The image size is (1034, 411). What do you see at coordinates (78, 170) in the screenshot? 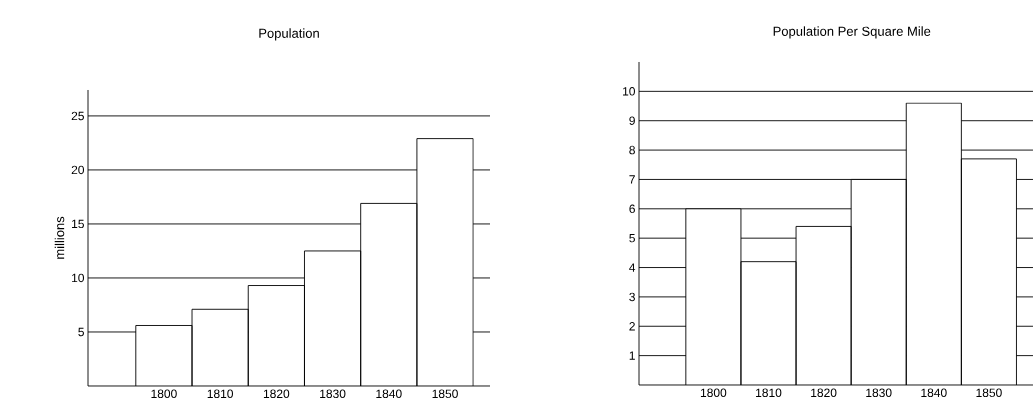
I see `y-tick-label: 20` at bounding box center [78, 170].